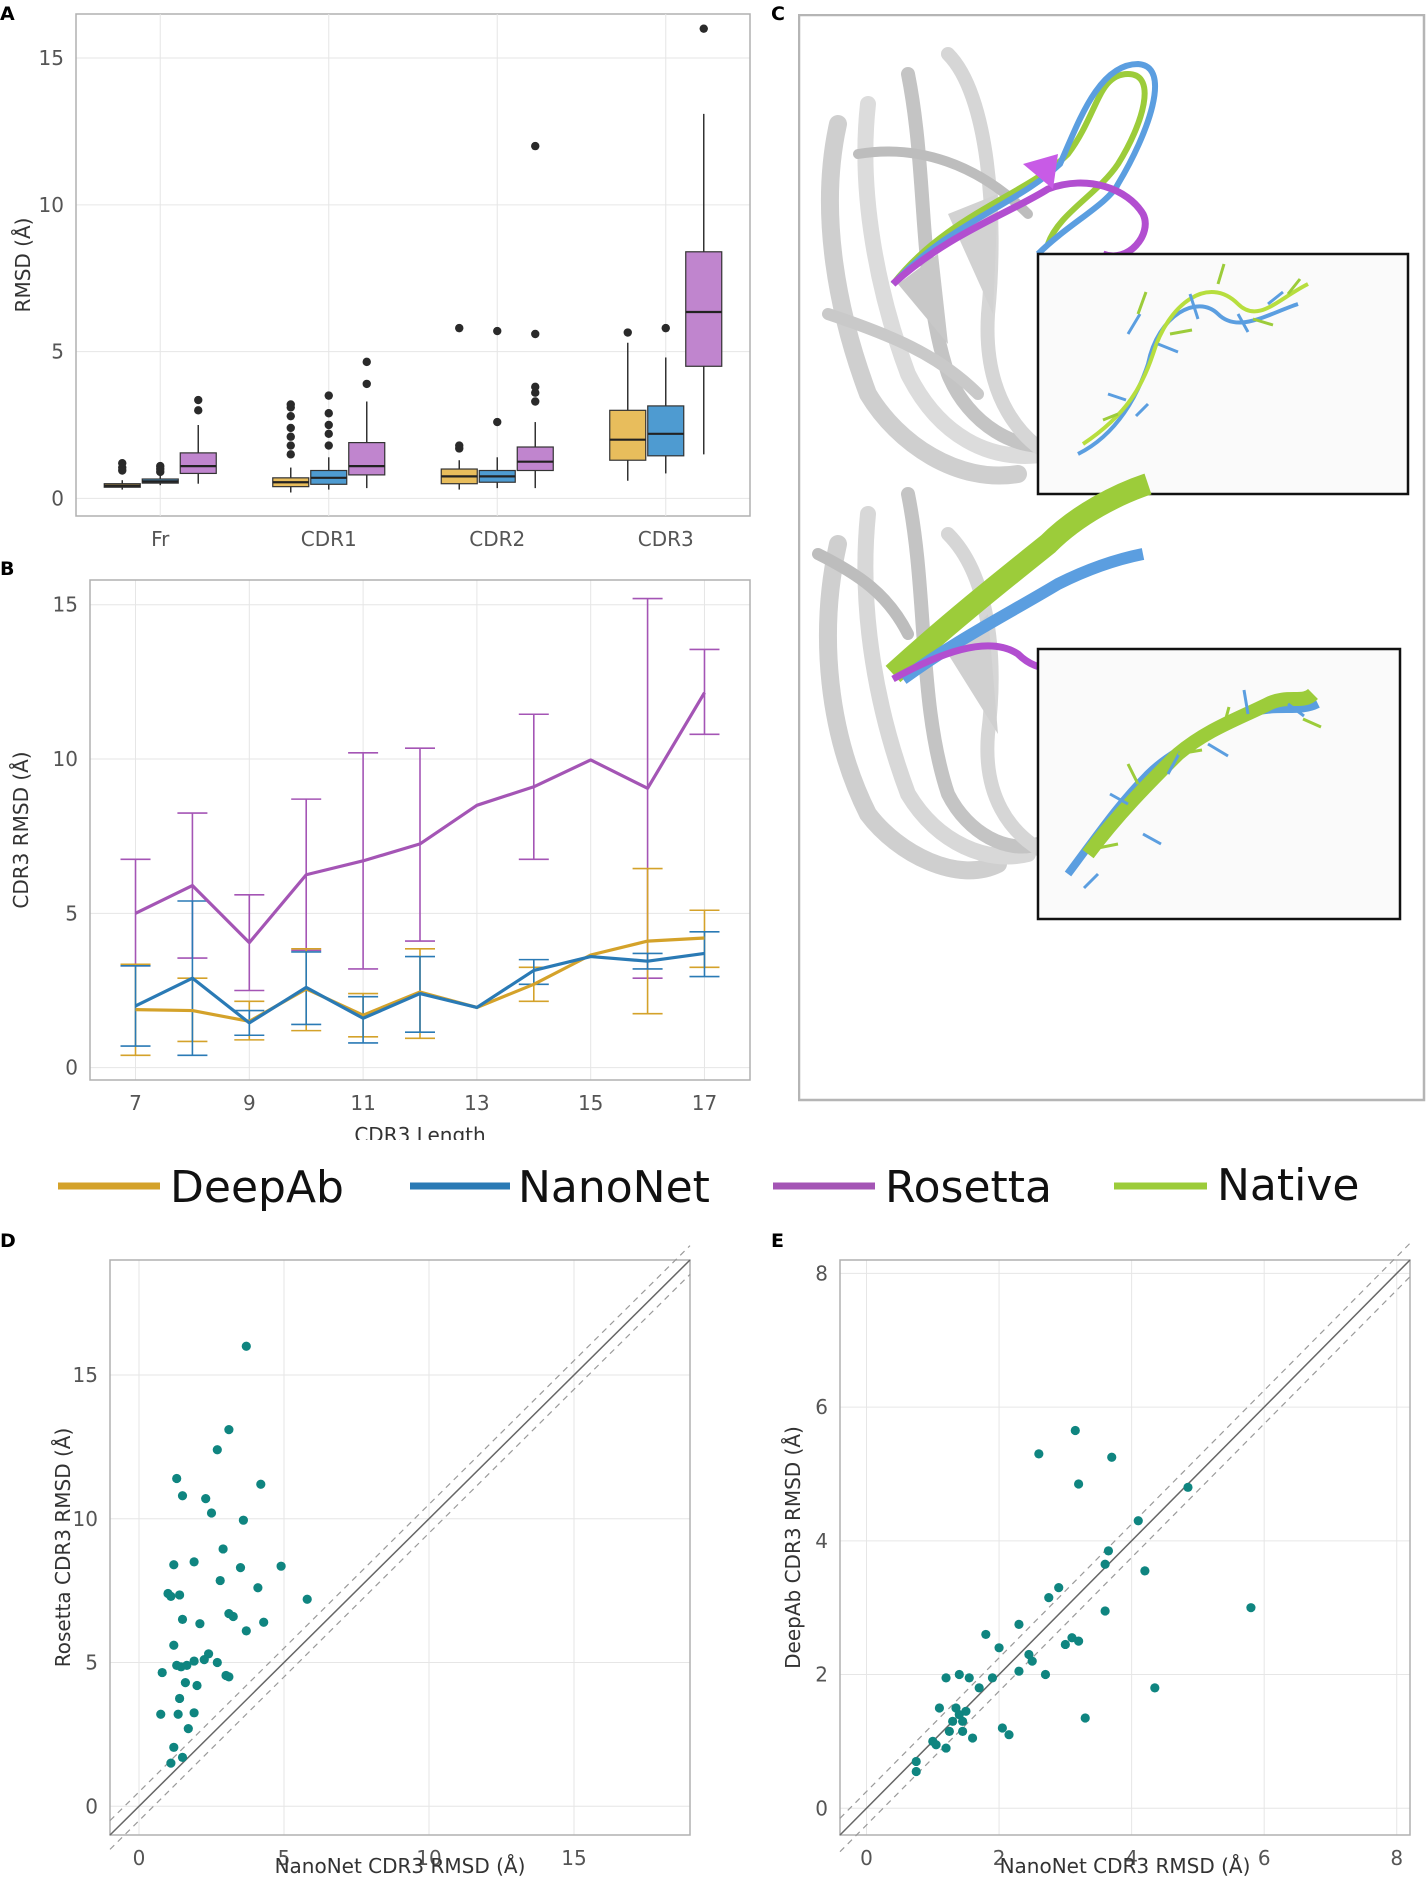 This screenshot has height=1895, width=1428. What do you see at coordinates (135, 1103) in the screenshot?
I see `x-tick-label: 7` at bounding box center [135, 1103].